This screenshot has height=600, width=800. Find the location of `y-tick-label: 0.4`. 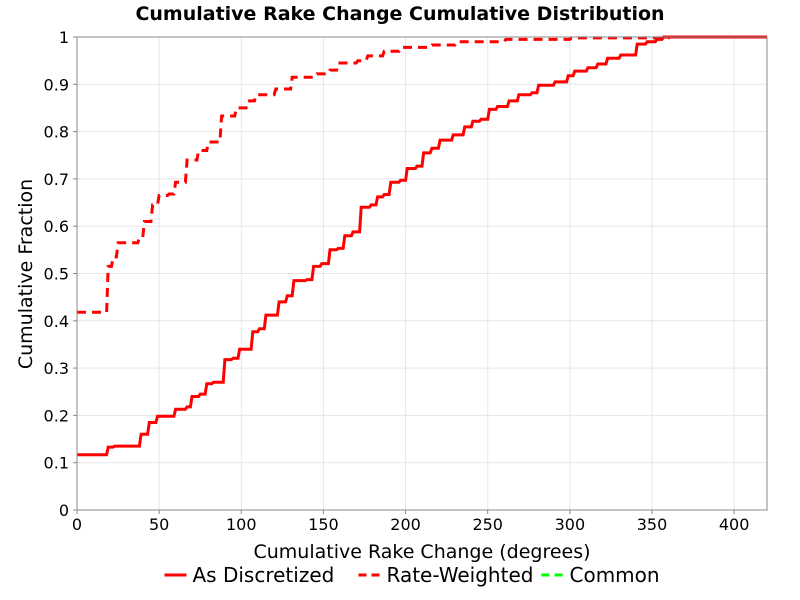

y-tick-label: 0.4 is located at coordinates (56, 321).